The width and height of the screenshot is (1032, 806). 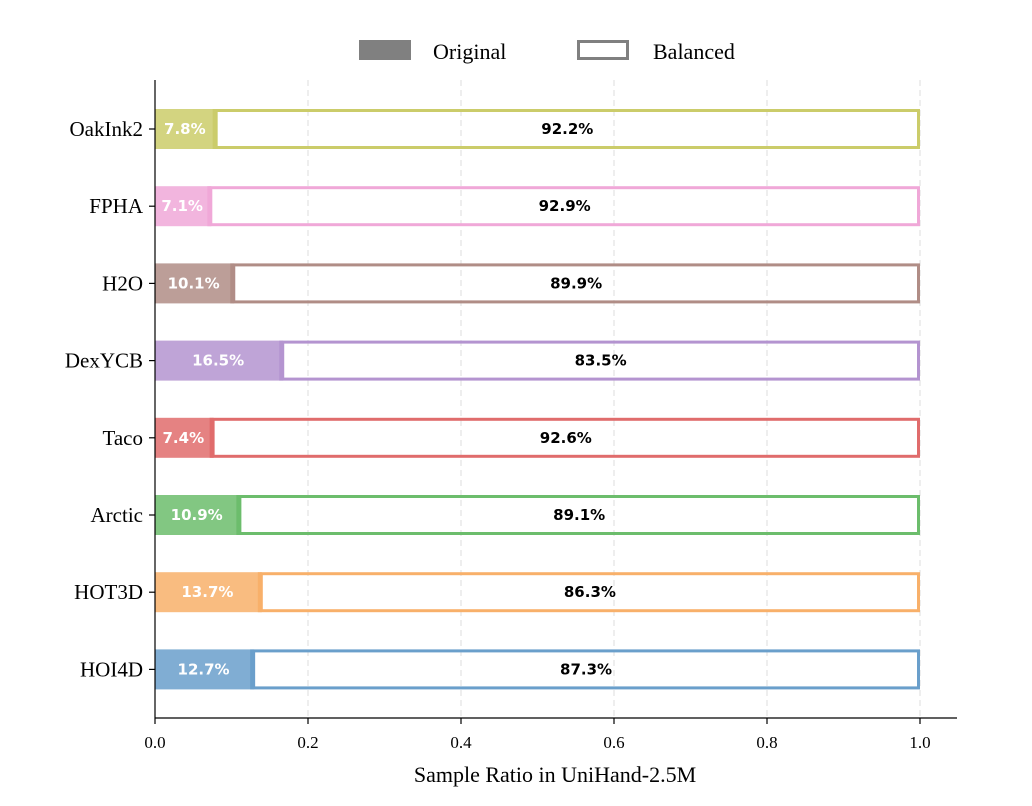 What do you see at coordinates (154, 742) in the screenshot?
I see `x-tick-label: 0.0` at bounding box center [154, 742].